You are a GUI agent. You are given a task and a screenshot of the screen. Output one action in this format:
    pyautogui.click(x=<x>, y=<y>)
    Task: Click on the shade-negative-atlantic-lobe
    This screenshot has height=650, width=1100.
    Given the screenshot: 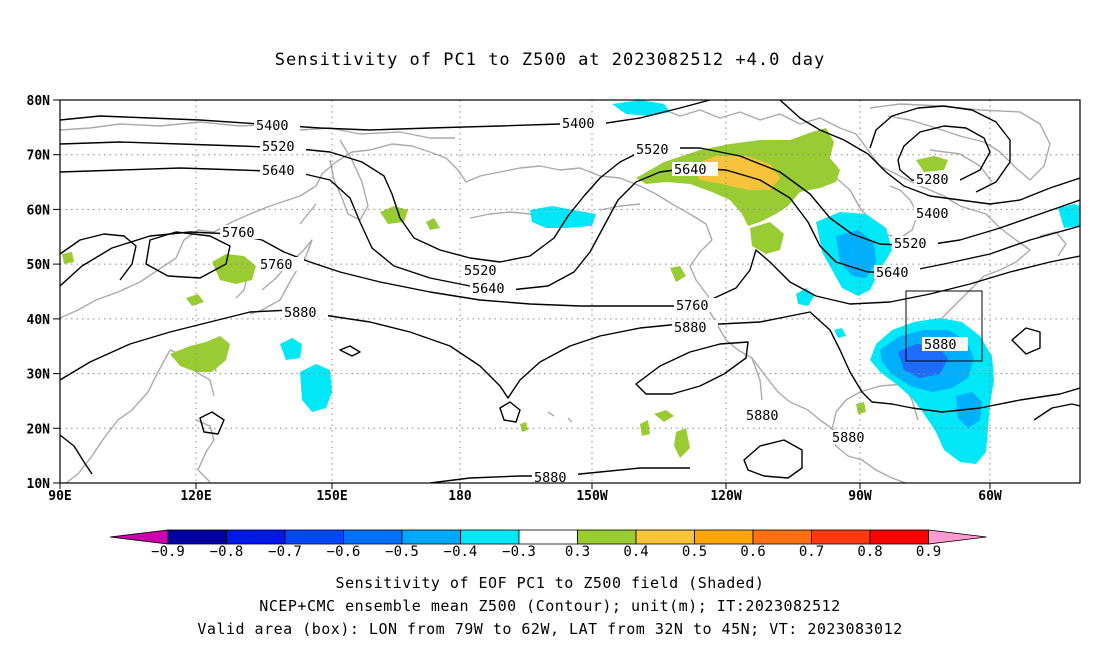 What is the action you would take?
    pyautogui.click(x=969, y=410)
    